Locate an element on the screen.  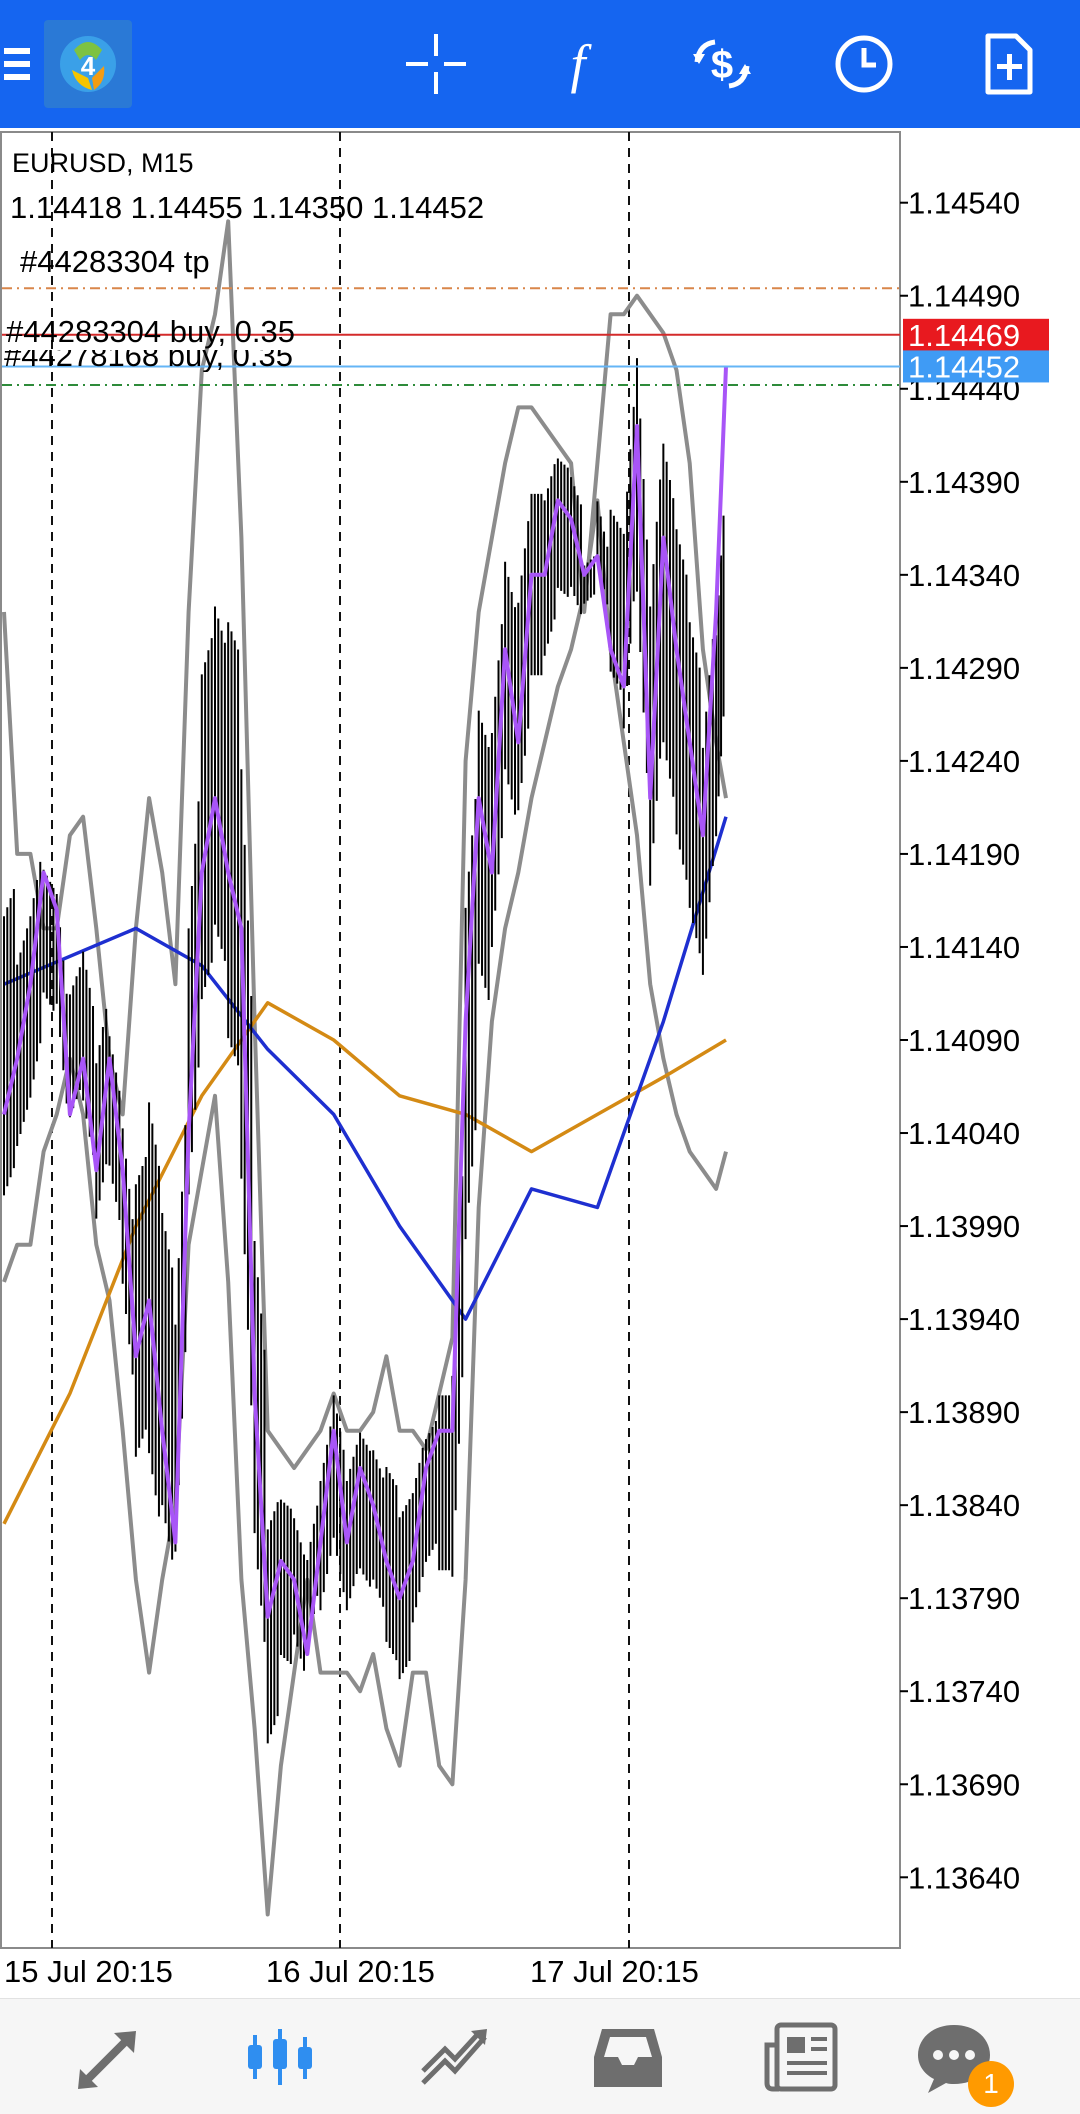
y-tick-label: 1.13790 is located at coordinates (964, 1598).